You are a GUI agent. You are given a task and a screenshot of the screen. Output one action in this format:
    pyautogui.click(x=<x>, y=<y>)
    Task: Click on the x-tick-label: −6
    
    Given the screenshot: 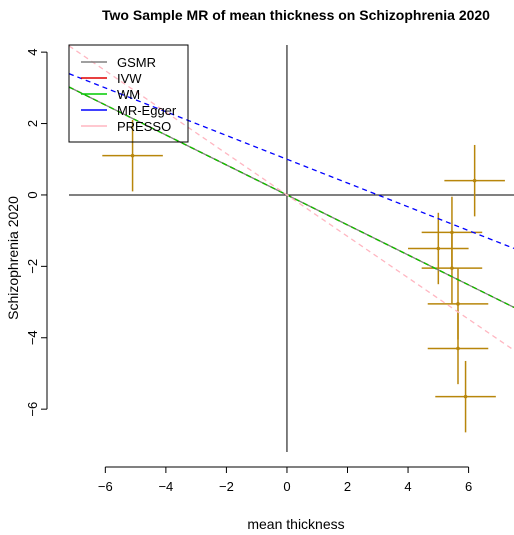 What is the action you would take?
    pyautogui.click(x=105, y=486)
    